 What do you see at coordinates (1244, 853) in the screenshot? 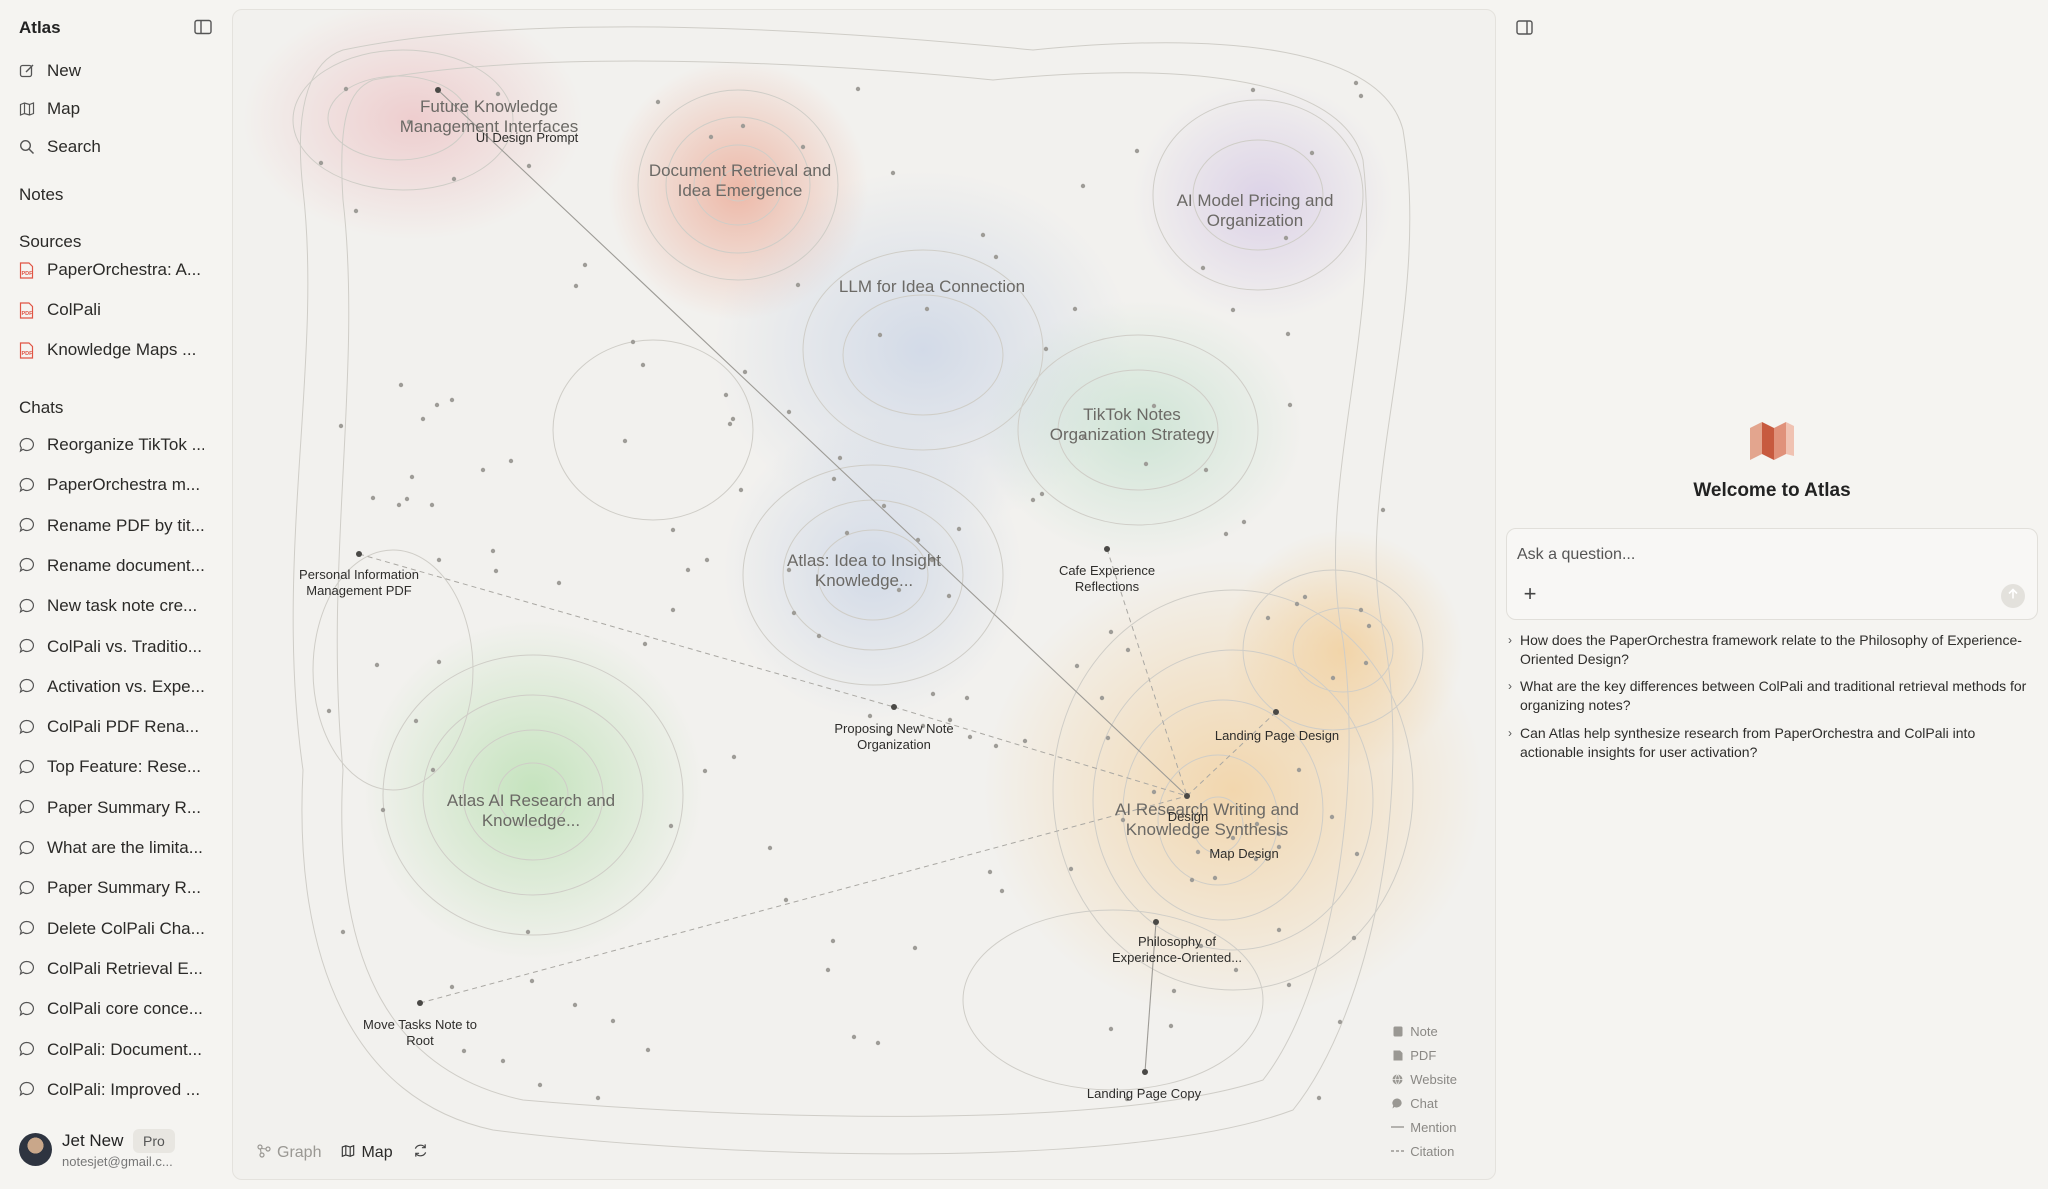
I see `node-label-map-design: Map Design` at bounding box center [1244, 853].